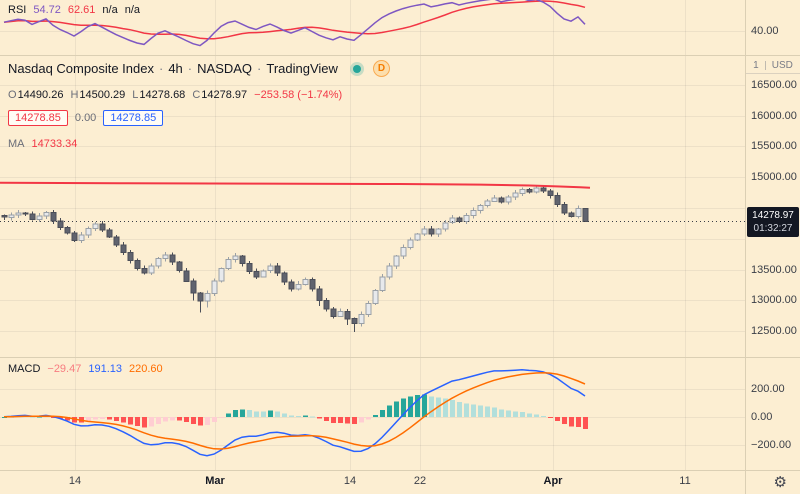  What do you see at coordinates (420, 481) in the screenshot?
I see `time-axis-label: 22` at bounding box center [420, 481].